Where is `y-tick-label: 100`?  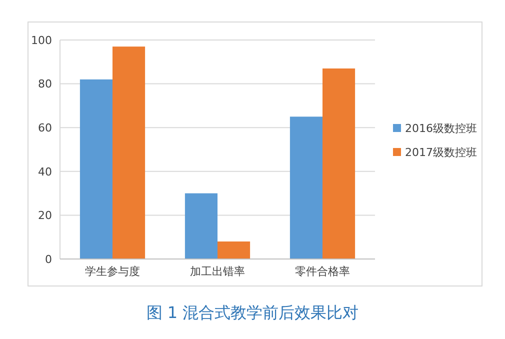 y-tick-label: 100 is located at coordinates (41, 40).